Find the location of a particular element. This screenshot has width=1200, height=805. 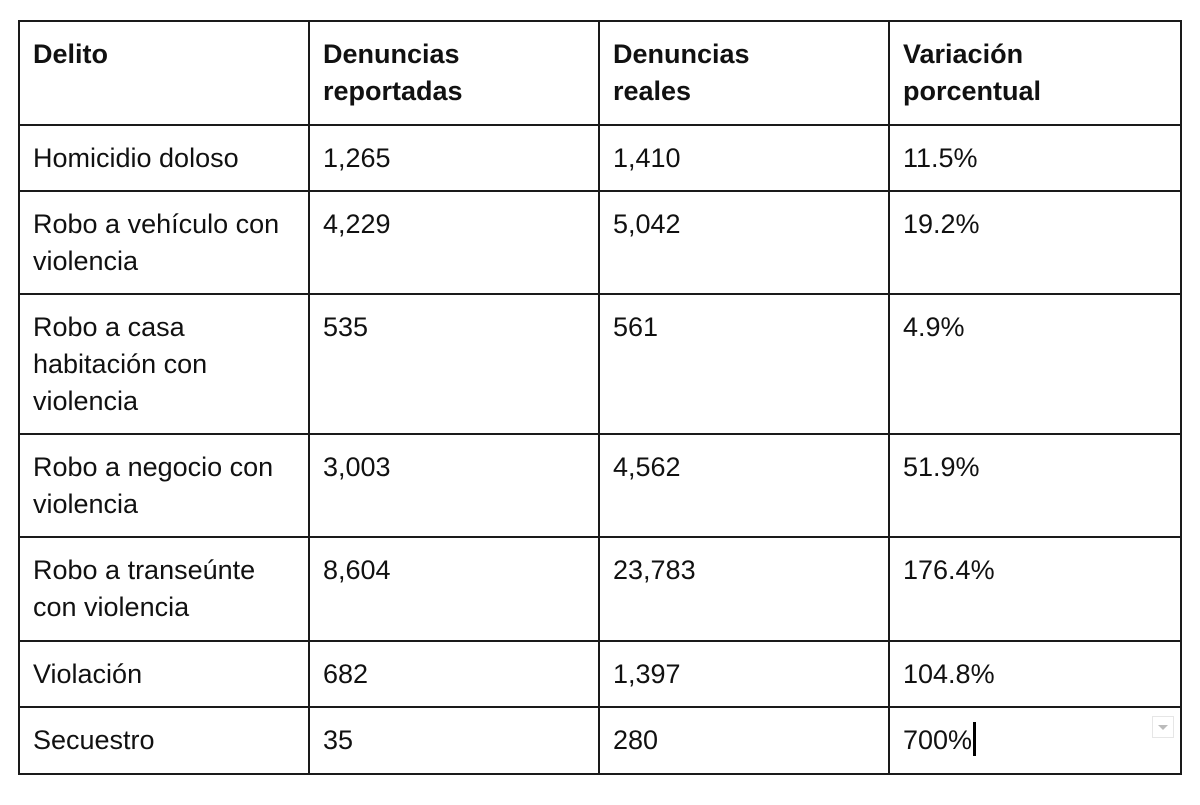

cell-text: Robo a vehículo con violencia is located at coordinates (156, 242).